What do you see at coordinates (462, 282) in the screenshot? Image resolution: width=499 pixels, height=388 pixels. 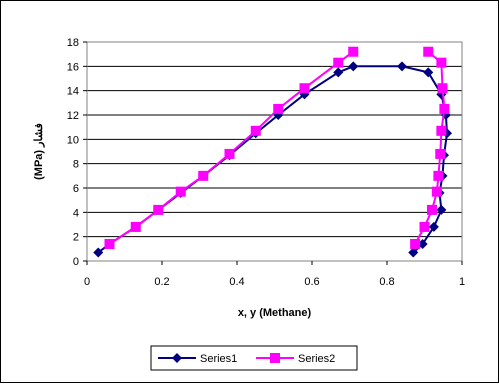 I see `x-tick-label: 1` at bounding box center [462, 282].